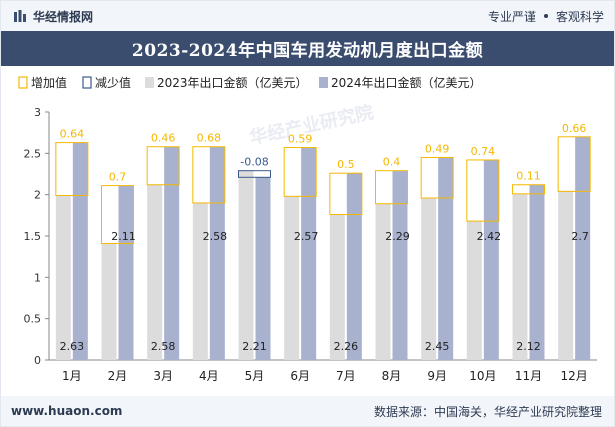 The width and height of the screenshot is (615, 427). Describe the element at coordinates (574, 128) in the screenshot. I see `change-label: 0.66` at that location.